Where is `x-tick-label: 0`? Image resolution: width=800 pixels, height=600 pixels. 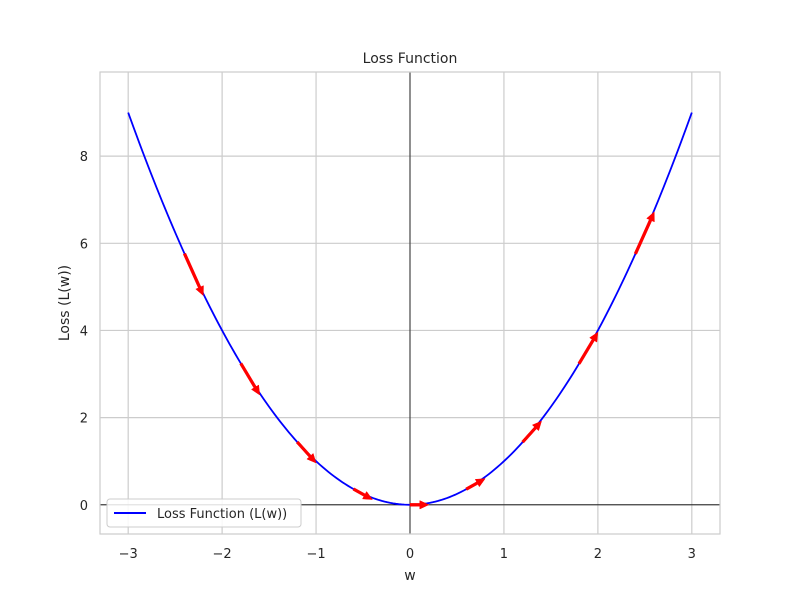
x-tick-label: 0 is located at coordinates (410, 554).